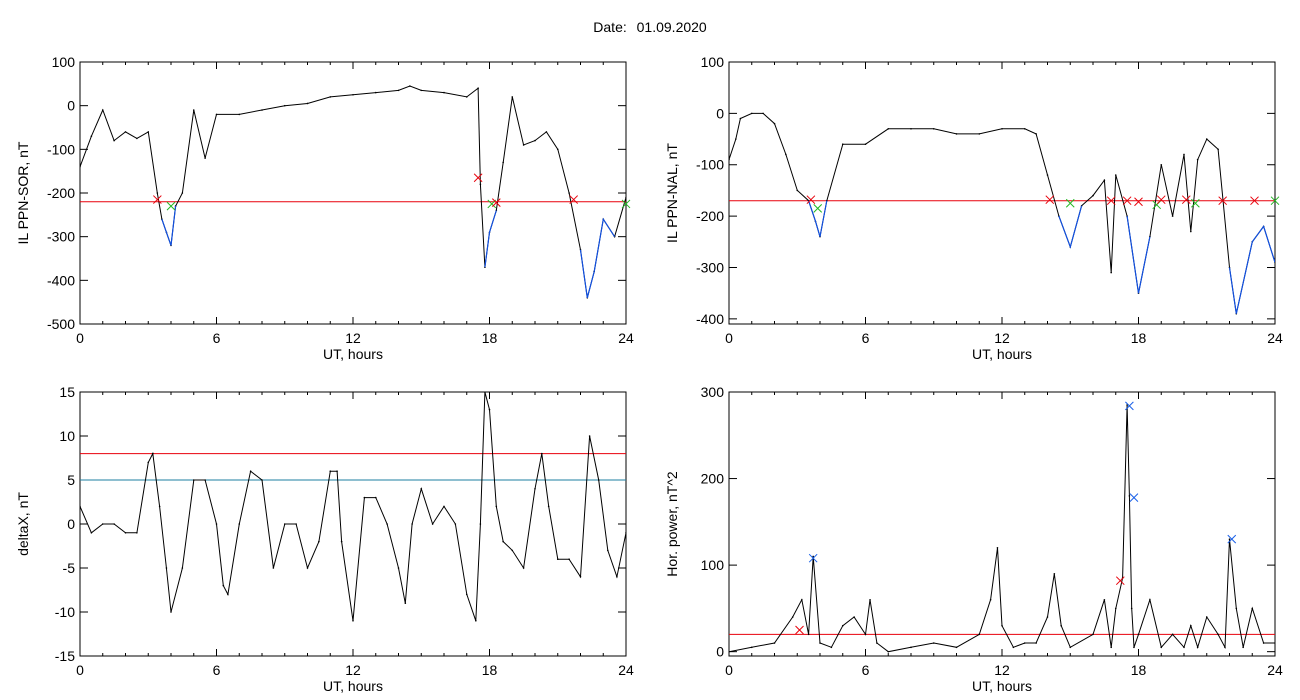  What do you see at coordinates (71, 480) in the screenshot?
I see `y-tick-label: 5` at bounding box center [71, 480].